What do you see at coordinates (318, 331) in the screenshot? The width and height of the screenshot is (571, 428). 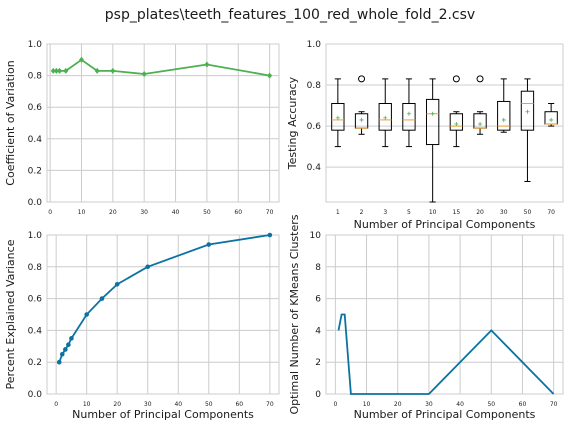 I see `y-tick-label: 4` at bounding box center [318, 331].